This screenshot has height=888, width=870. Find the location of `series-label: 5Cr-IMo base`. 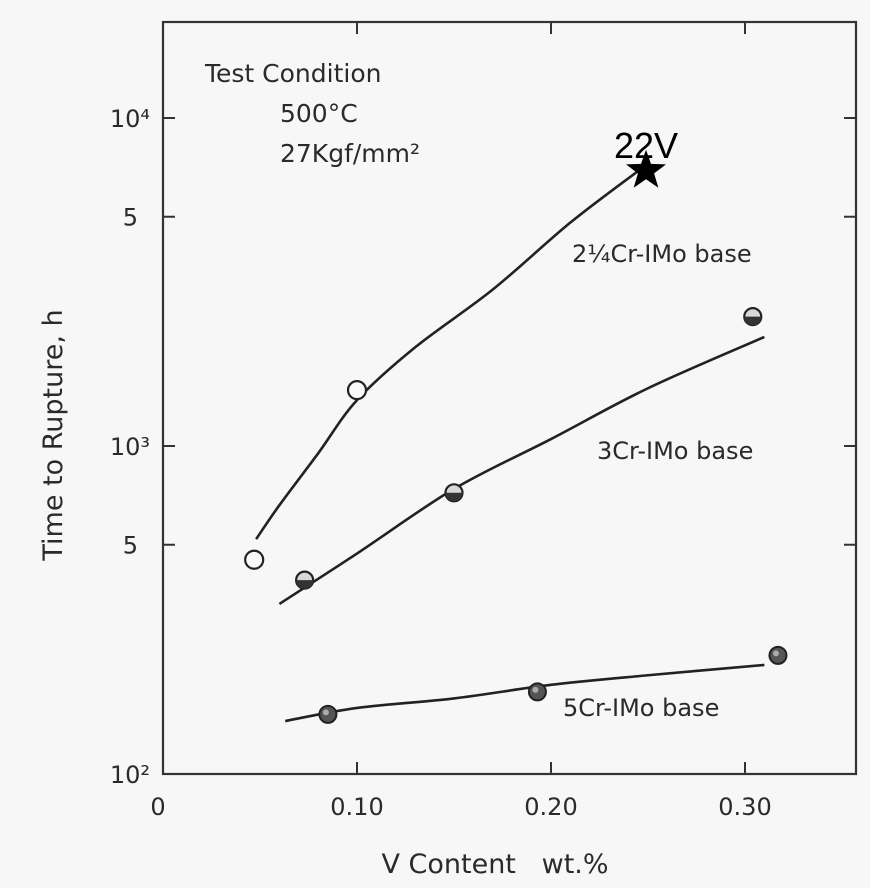

series-label: 5Cr-IMo base is located at coordinates (641, 708).